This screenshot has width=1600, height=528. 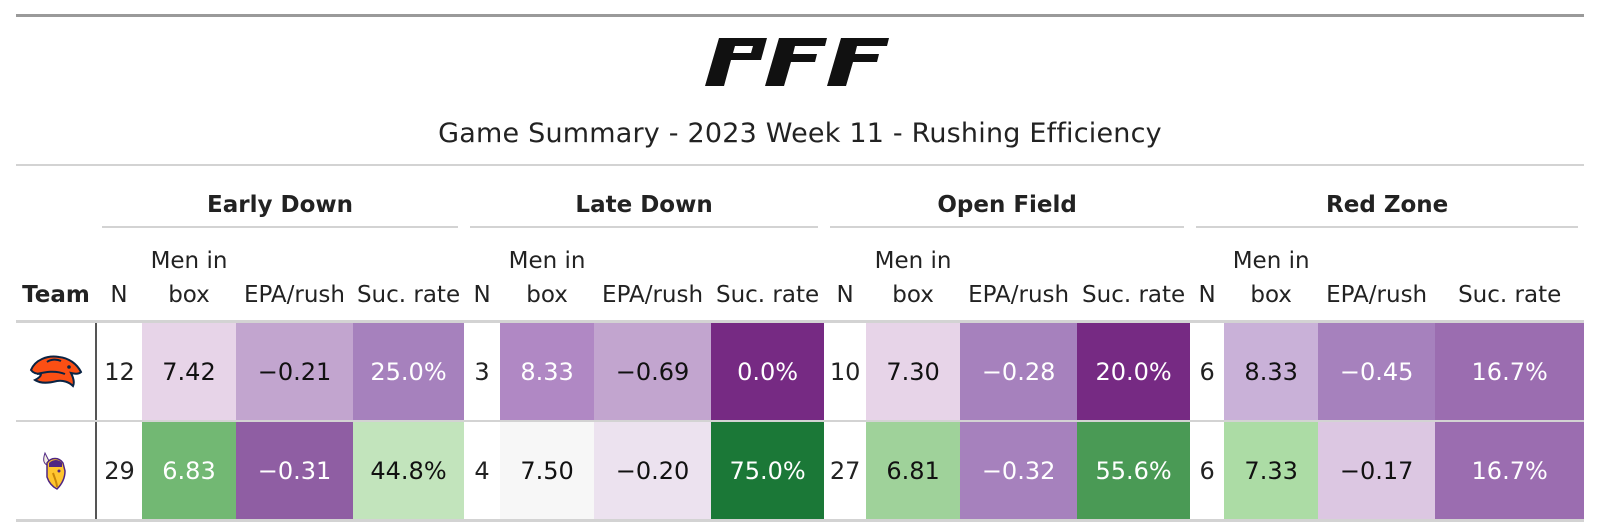 I want to click on men-in-box-cell: 6.83, so click(x=189, y=471).